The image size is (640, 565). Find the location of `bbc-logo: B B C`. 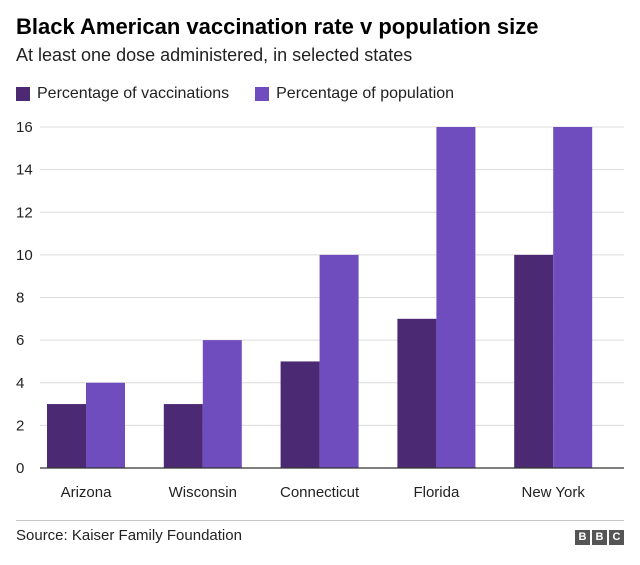

bbc-logo: B B C is located at coordinates (598, 537).